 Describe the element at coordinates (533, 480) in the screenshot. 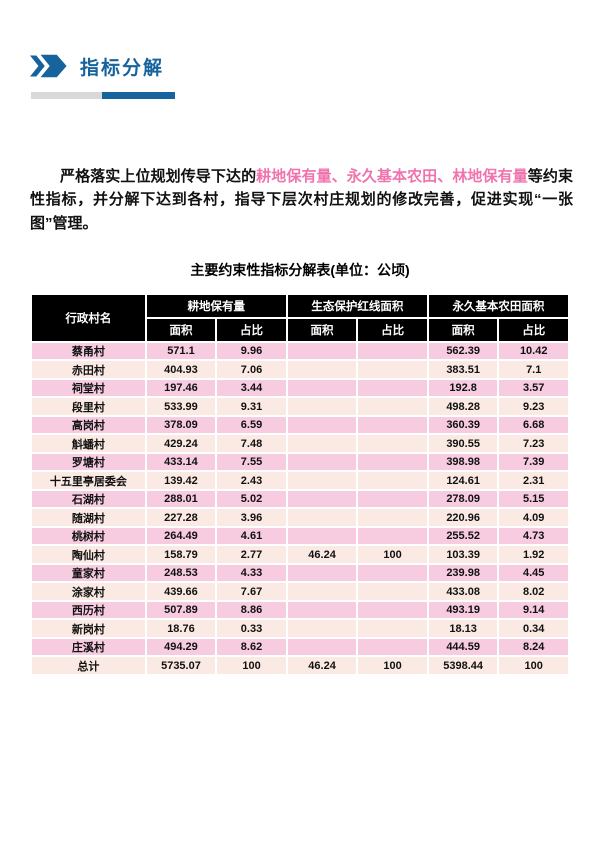

I see `value-cell: 2.31` at that location.